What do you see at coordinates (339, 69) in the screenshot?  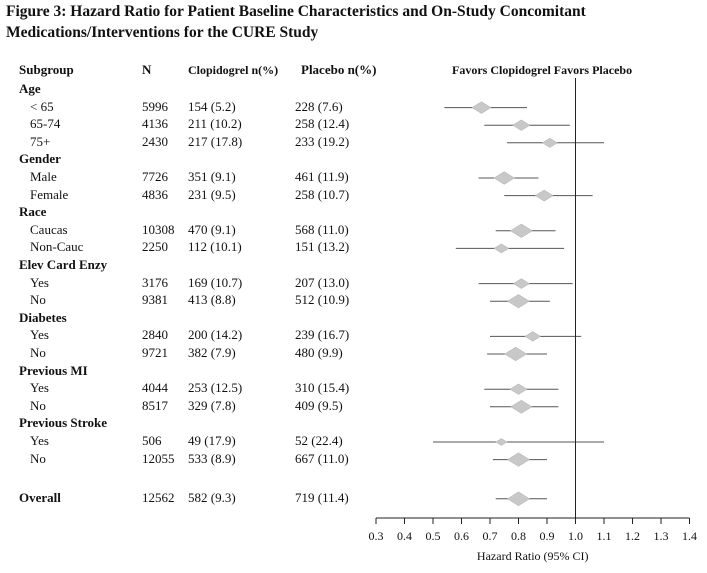 I see `header-placebo: Placebo n(%)` at bounding box center [339, 69].